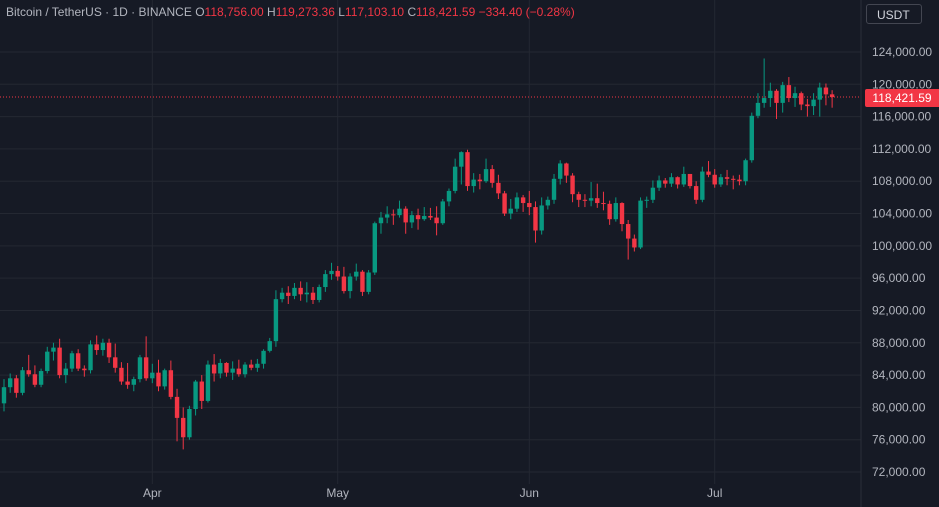  What do you see at coordinates (902, 246) in the screenshot?
I see `price-tick-label: 100,000.00` at bounding box center [902, 246].